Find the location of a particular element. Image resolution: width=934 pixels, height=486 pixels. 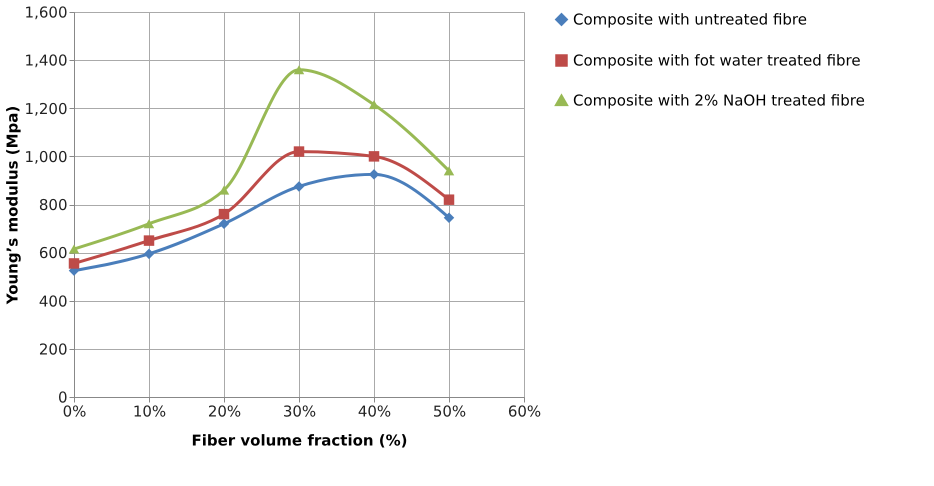

y-tick-label: 200 is located at coordinates (53, 349).